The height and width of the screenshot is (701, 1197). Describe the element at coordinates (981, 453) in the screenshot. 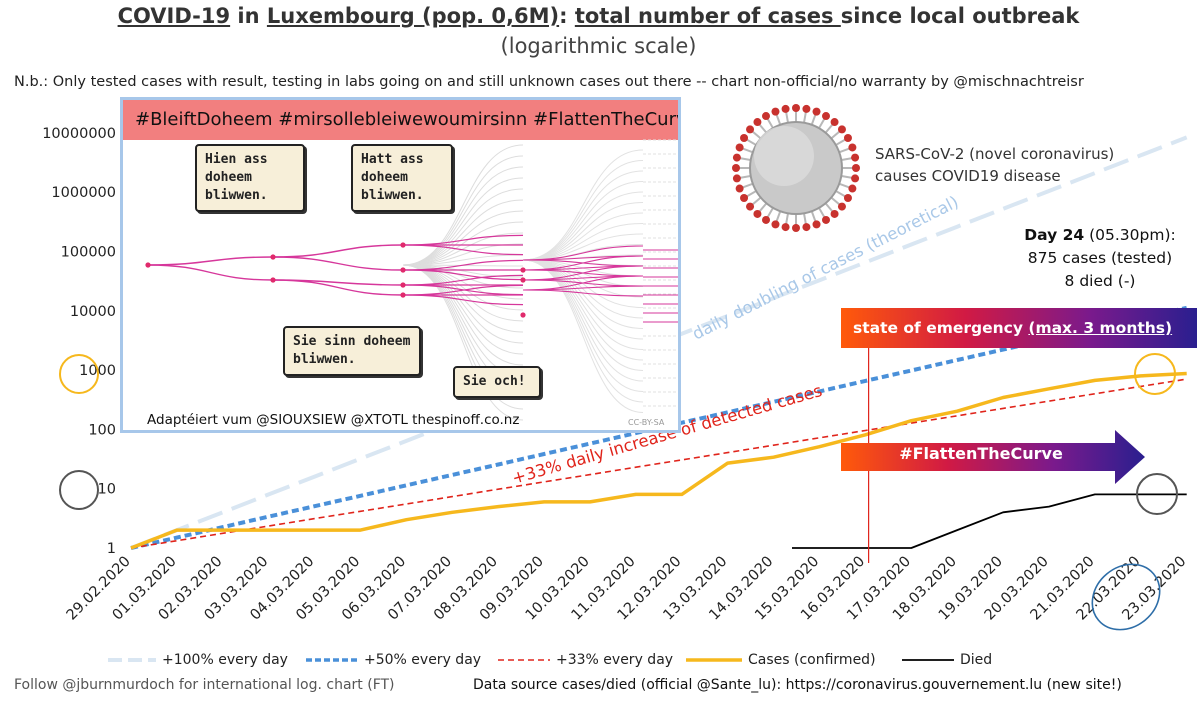

I see `flatten-arrow-label: #FlattenTheCurve` at that location.